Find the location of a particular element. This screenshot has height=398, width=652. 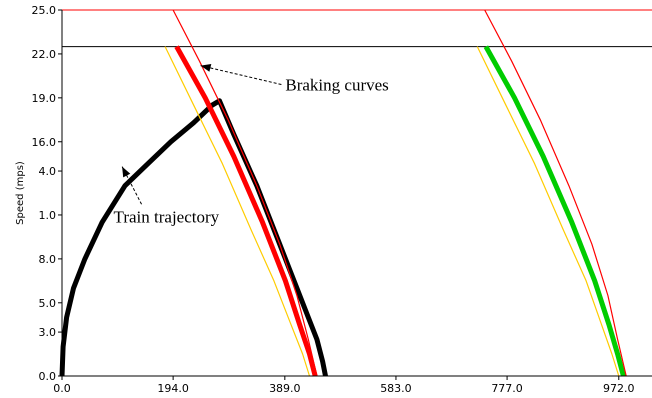

annotation-label-1: Train trajectory is located at coordinates (167, 216).